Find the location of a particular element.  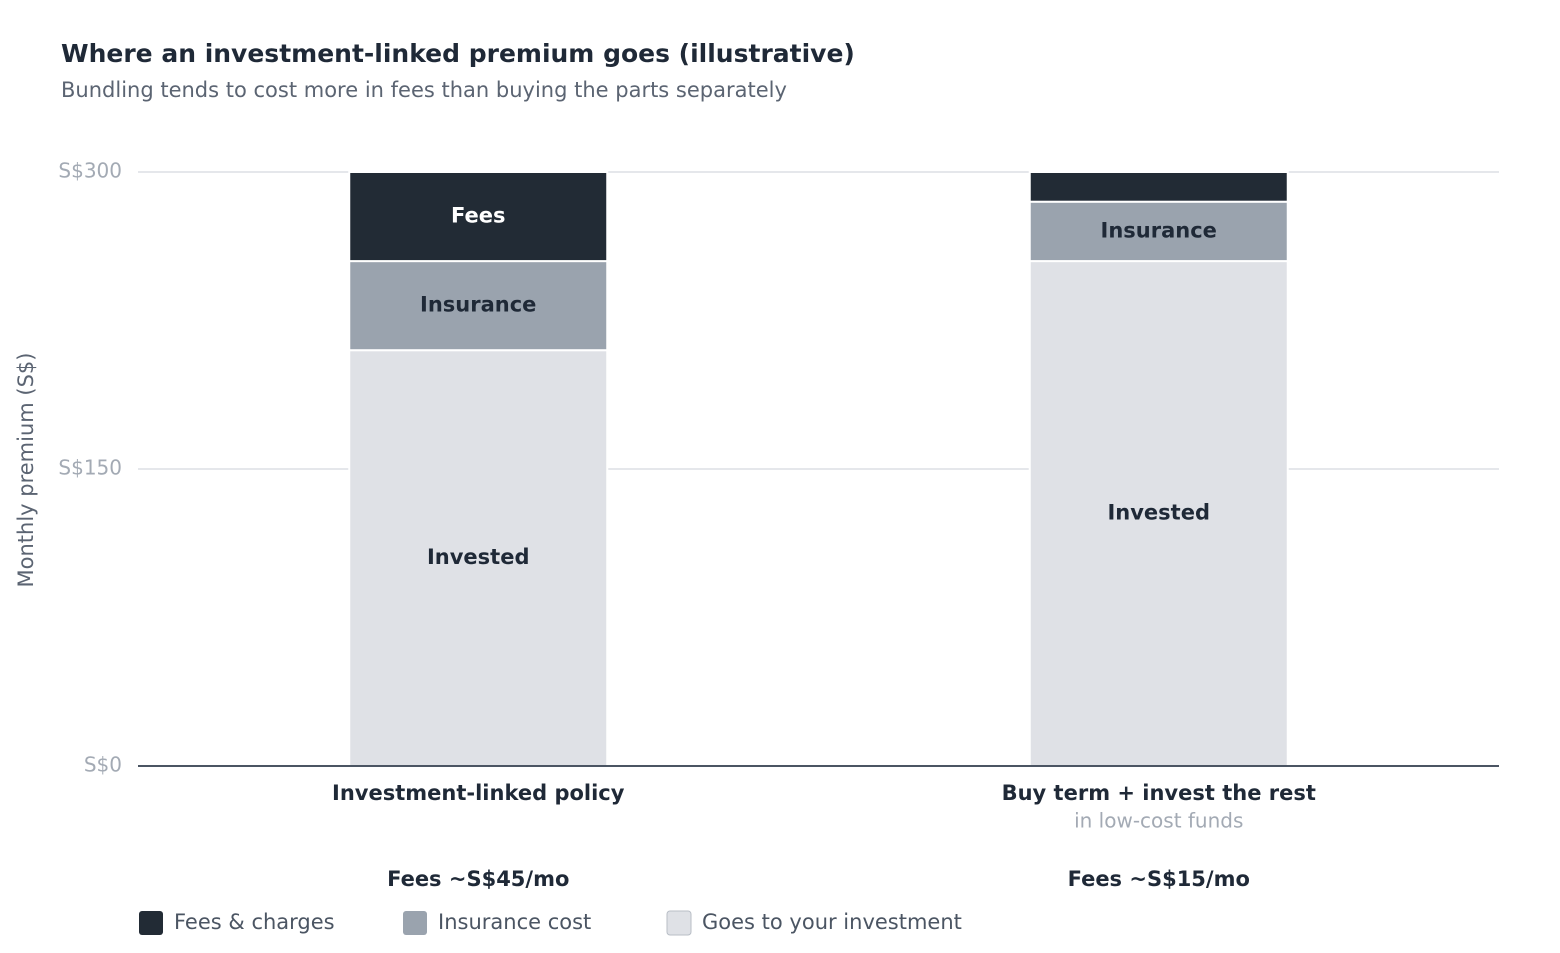

x-tick-label: Buy term + invest the rest is located at coordinates (1159, 793).